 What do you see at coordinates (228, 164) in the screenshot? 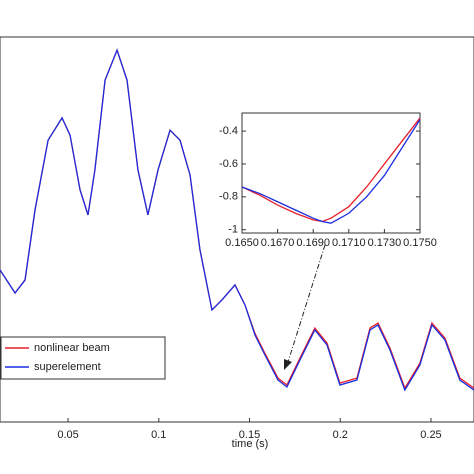
I see `y-tick-label: -0.6` at bounding box center [228, 164].